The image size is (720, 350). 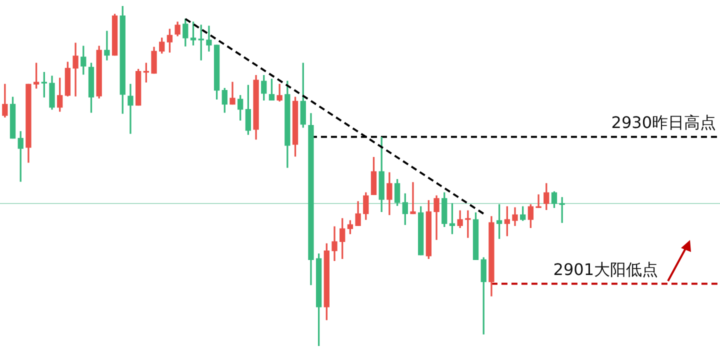 I want to click on ref-line-label: 2930昨日高点, so click(x=663, y=122).